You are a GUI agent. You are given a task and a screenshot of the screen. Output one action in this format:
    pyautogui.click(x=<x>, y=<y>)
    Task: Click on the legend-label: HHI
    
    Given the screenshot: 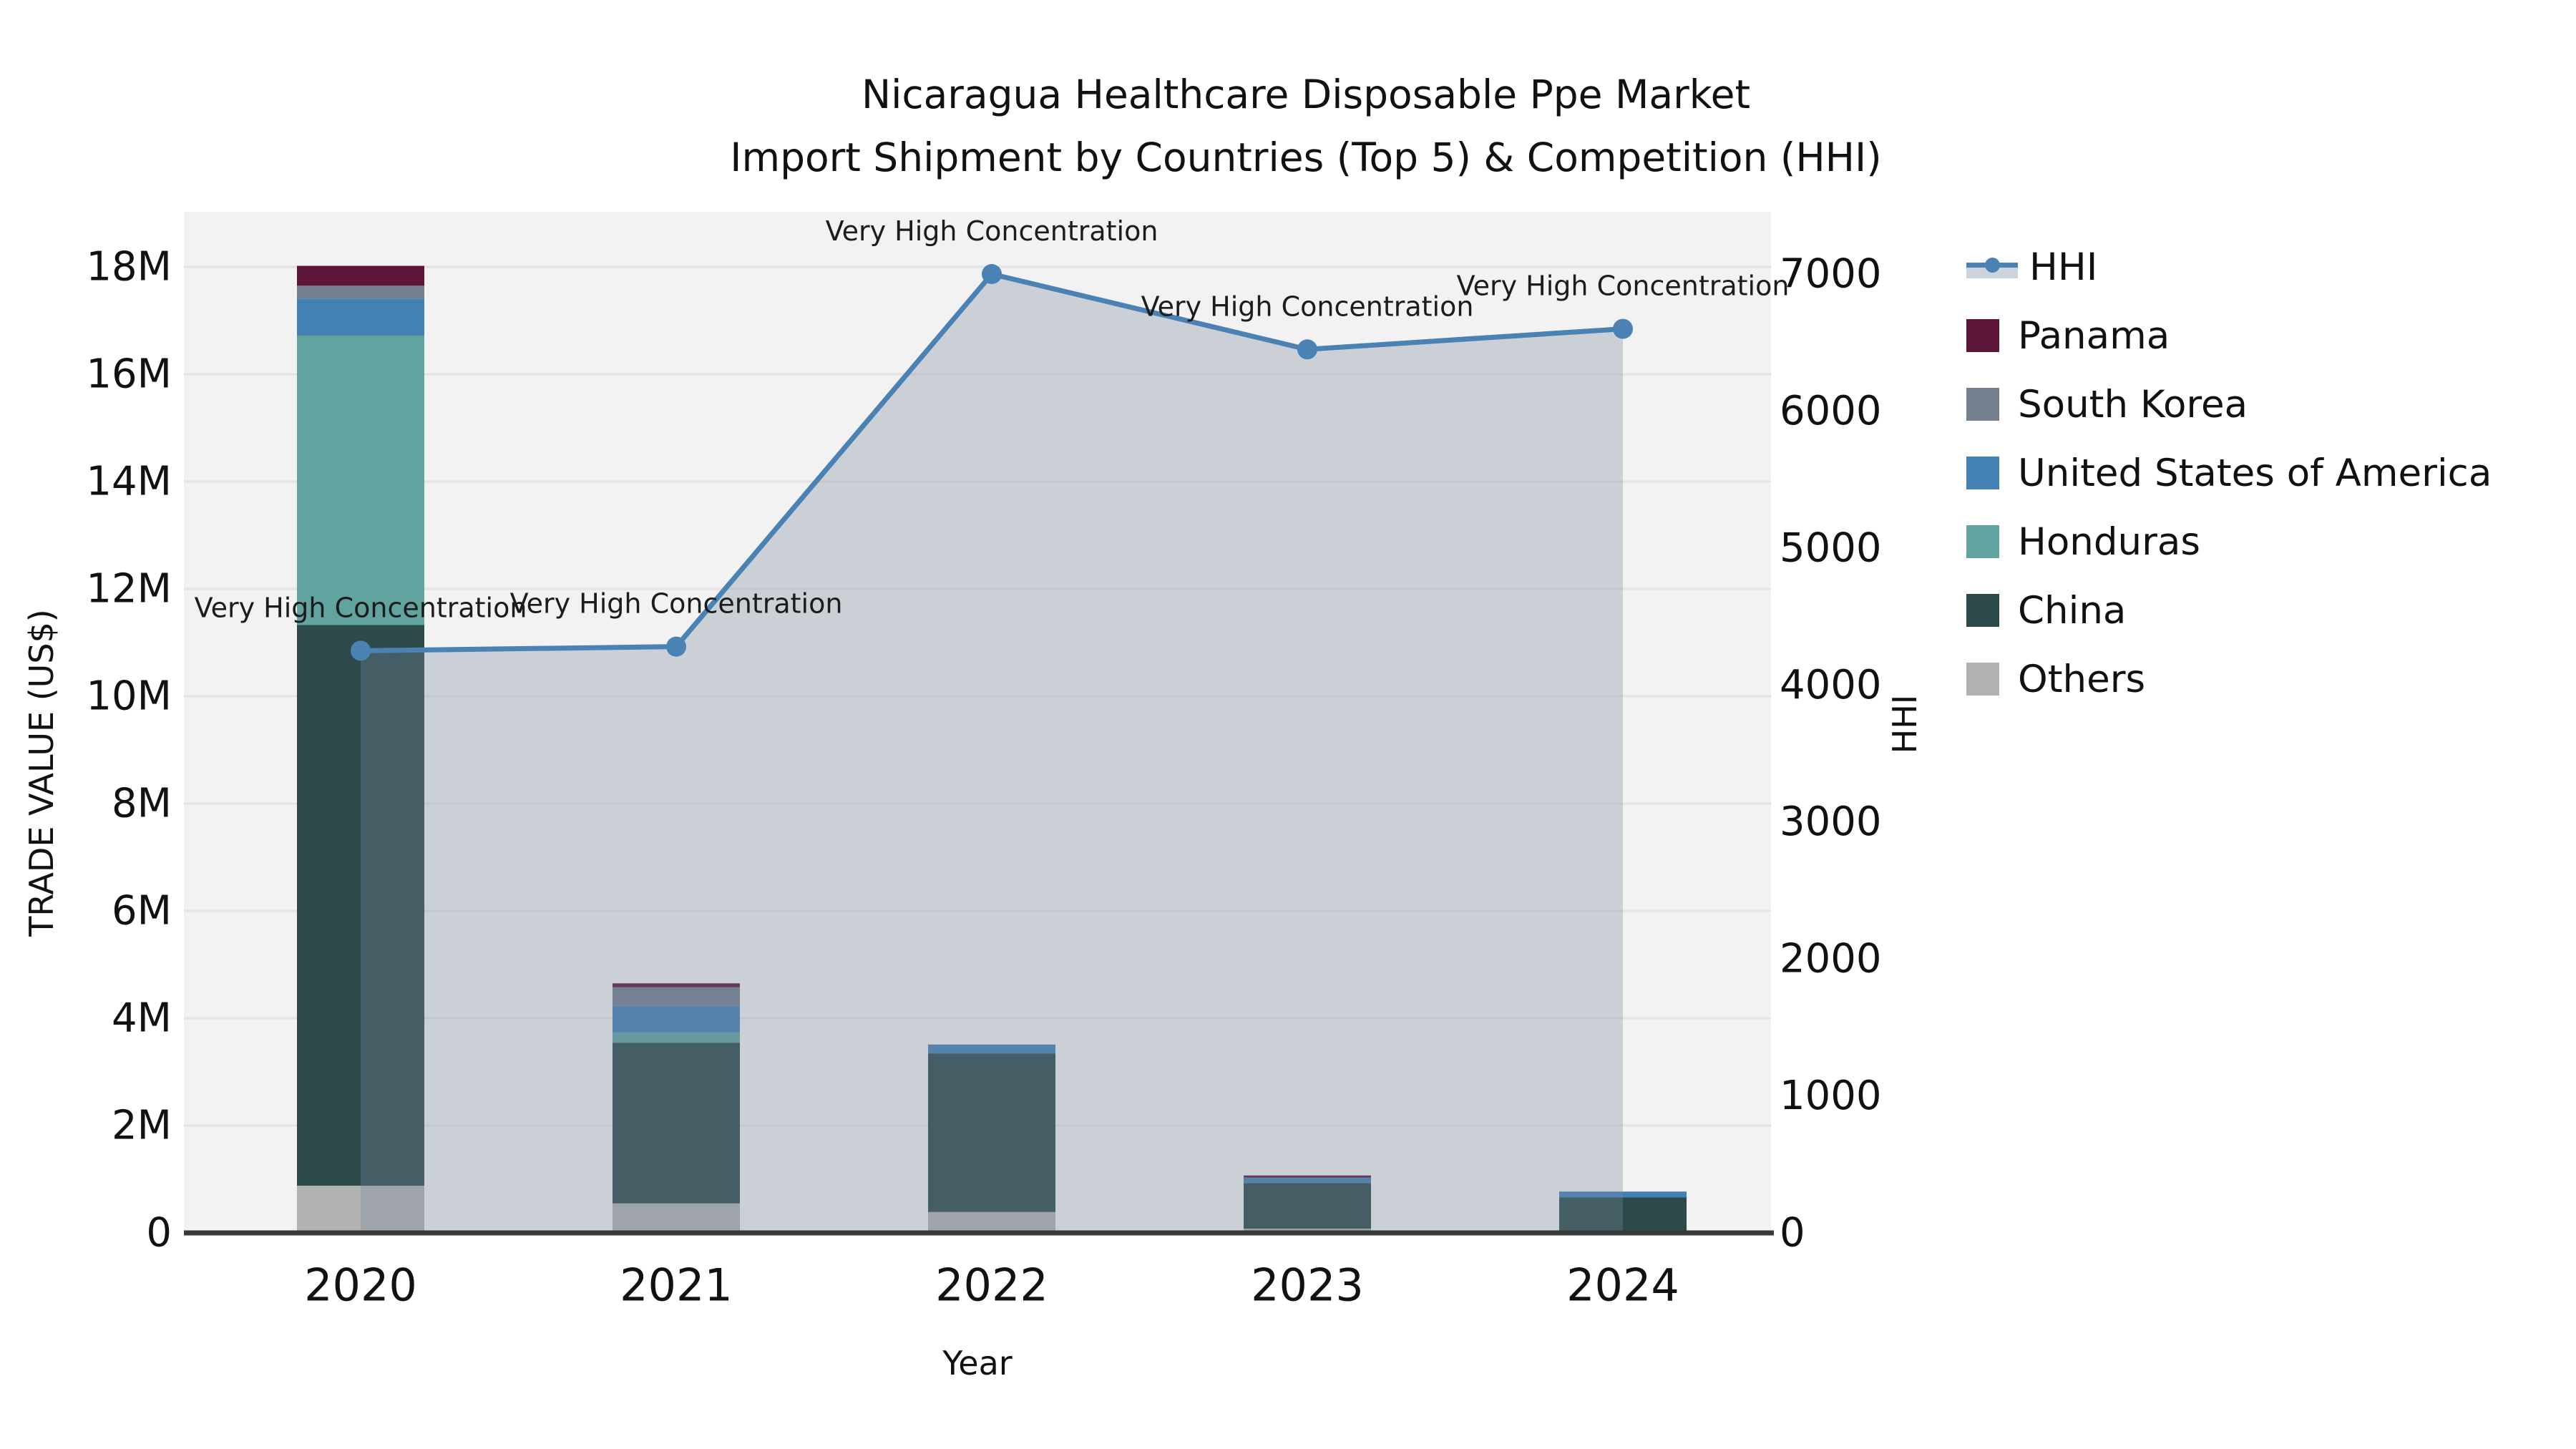 What is the action you would take?
    pyautogui.click(x=2063, y=267)
    